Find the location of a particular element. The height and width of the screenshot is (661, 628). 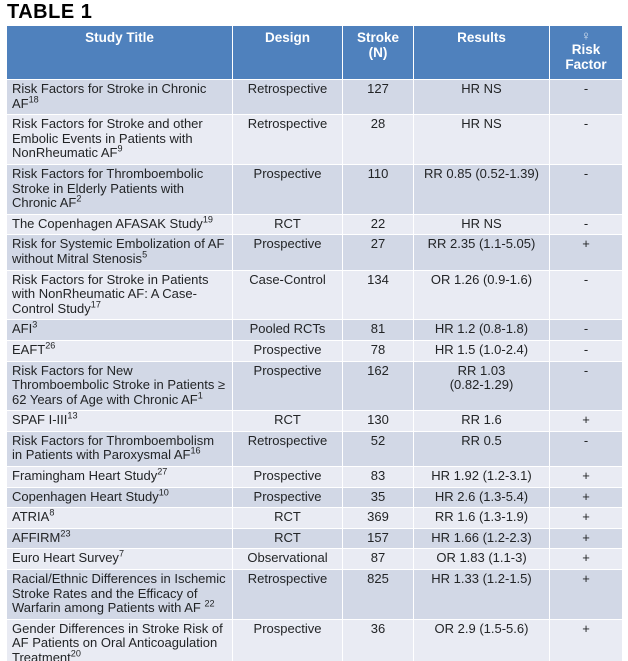

results-cell: RR 0.85 (0.52-1.39) is located at coordinates (481, 189).